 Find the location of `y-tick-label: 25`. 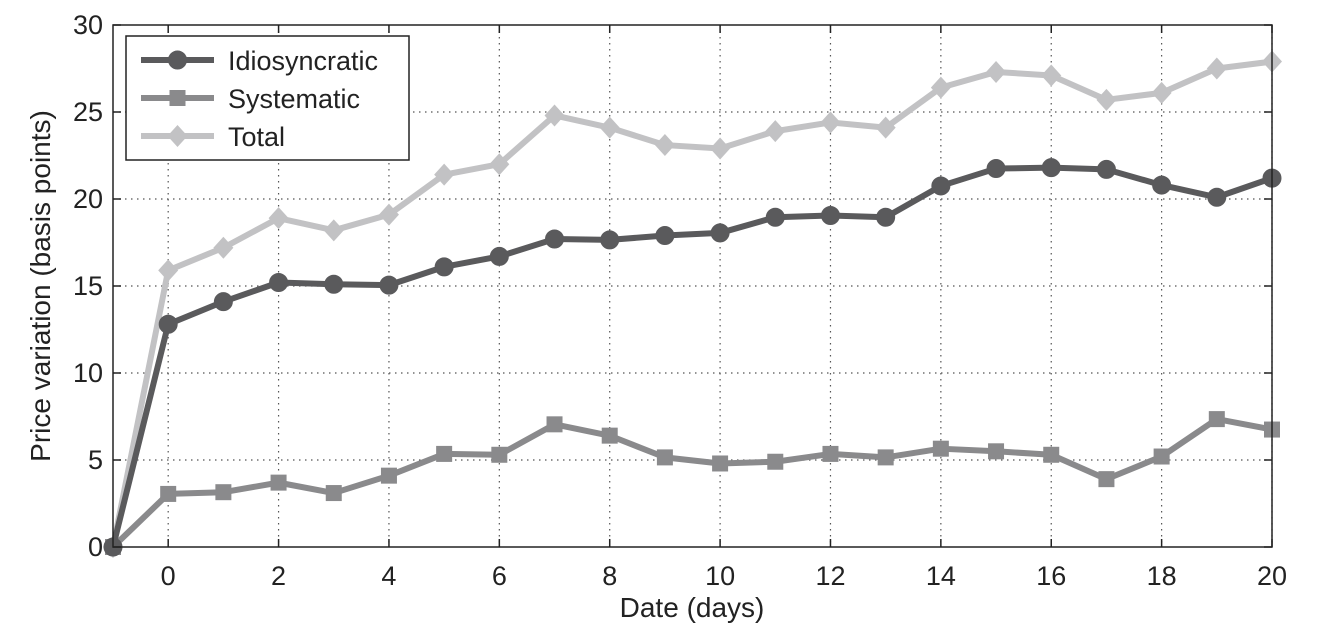

y-tick-label: 25 is located at coordinates (88, 112).